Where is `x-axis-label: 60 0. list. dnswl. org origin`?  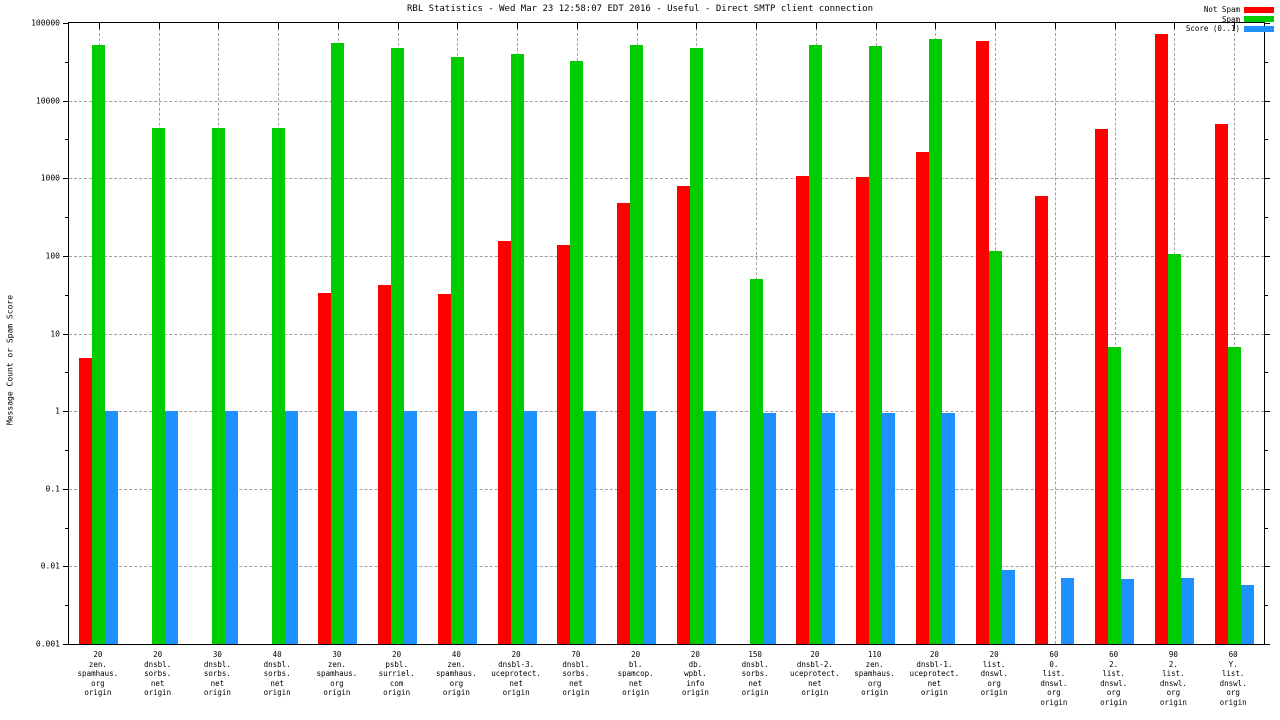 x-axis-label: 60 0. list. dnswl. org origin is located at coordinates (1054, 678).